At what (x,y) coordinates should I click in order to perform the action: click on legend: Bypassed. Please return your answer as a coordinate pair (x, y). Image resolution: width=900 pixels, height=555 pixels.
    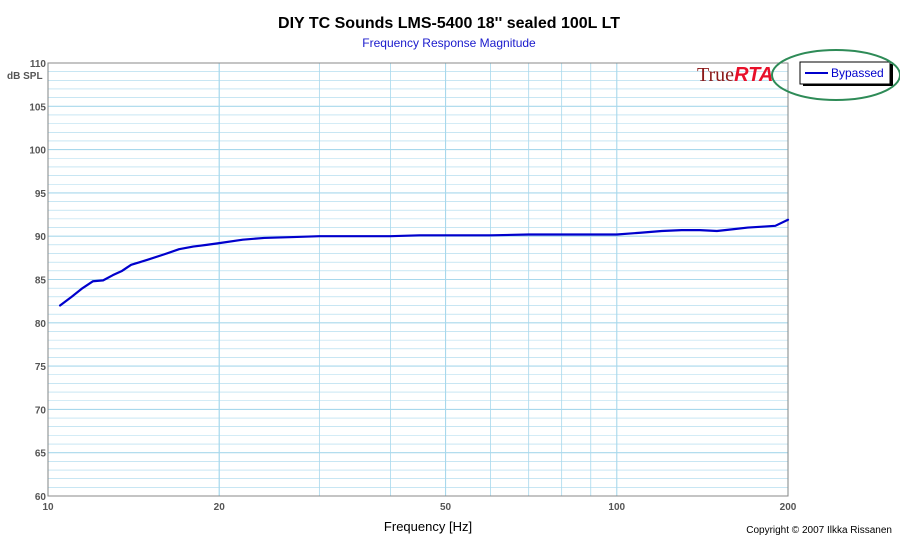
    Looking at the image, I should click on (846, 73).